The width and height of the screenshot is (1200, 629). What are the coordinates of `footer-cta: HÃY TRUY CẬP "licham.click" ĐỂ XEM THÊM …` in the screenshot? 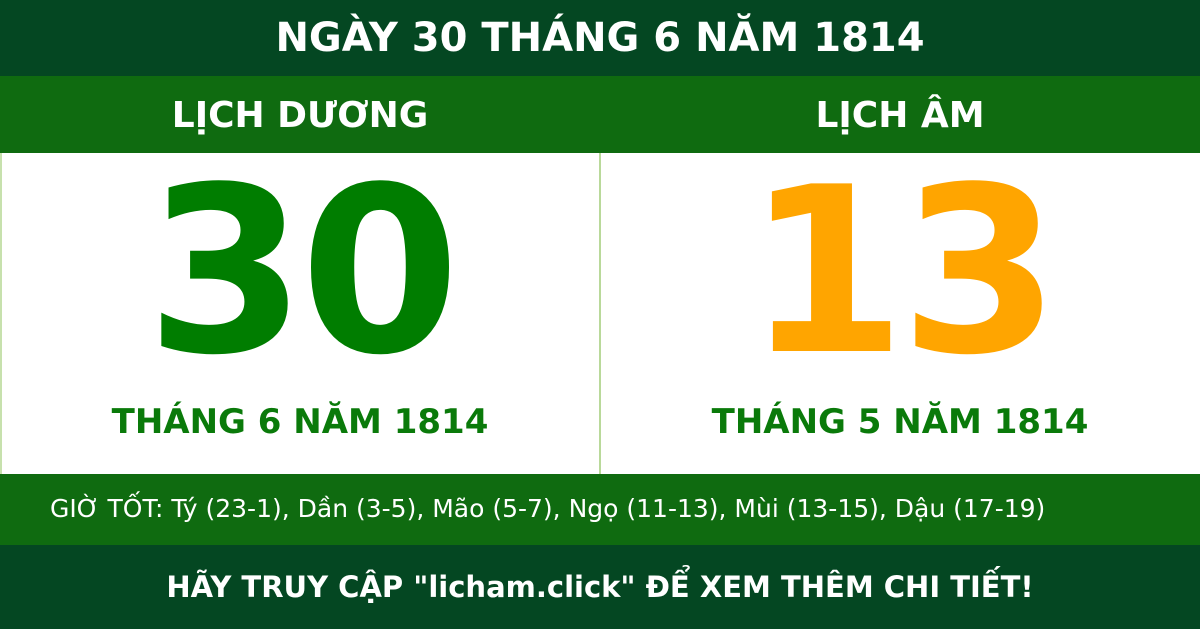 It's located at (600, 586).